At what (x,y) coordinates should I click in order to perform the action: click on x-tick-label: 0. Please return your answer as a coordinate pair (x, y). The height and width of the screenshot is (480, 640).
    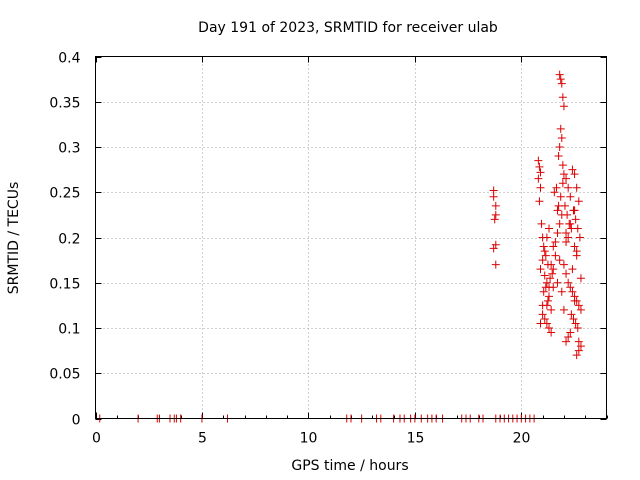
    Looking at the image, I should click on (96, 439).